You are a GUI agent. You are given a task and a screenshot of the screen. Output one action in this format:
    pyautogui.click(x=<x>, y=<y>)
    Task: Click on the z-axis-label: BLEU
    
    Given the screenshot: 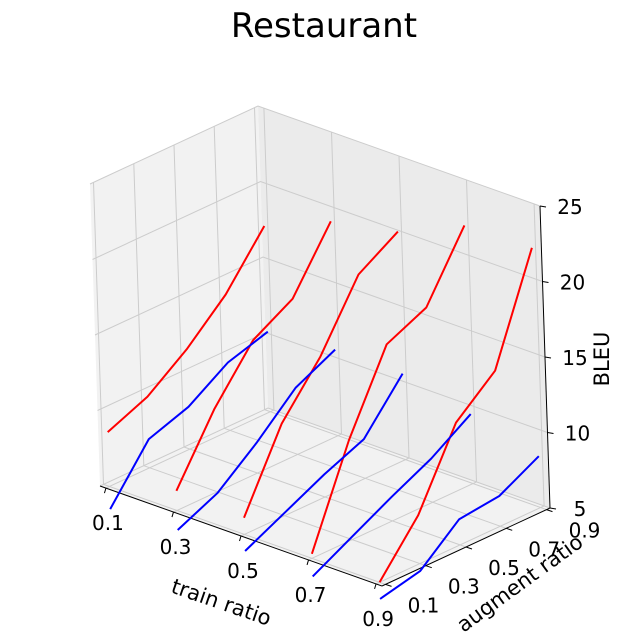 What is the action you would take?
    pyautogui.click(x=602, y=359)
    